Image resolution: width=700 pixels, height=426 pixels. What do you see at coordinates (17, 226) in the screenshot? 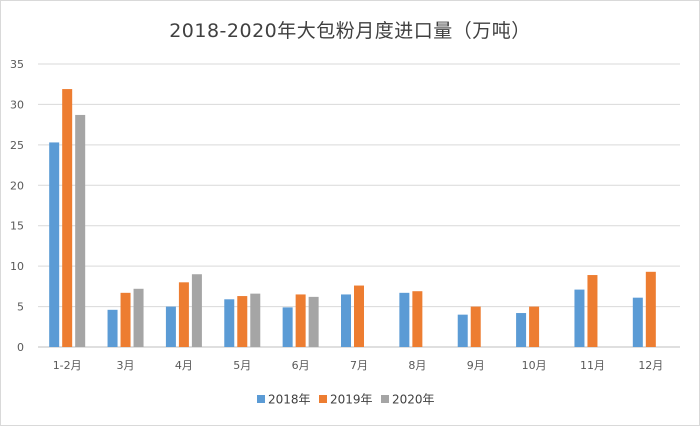
I see `y-tick-label: 15` at bounding box center [17, 226].